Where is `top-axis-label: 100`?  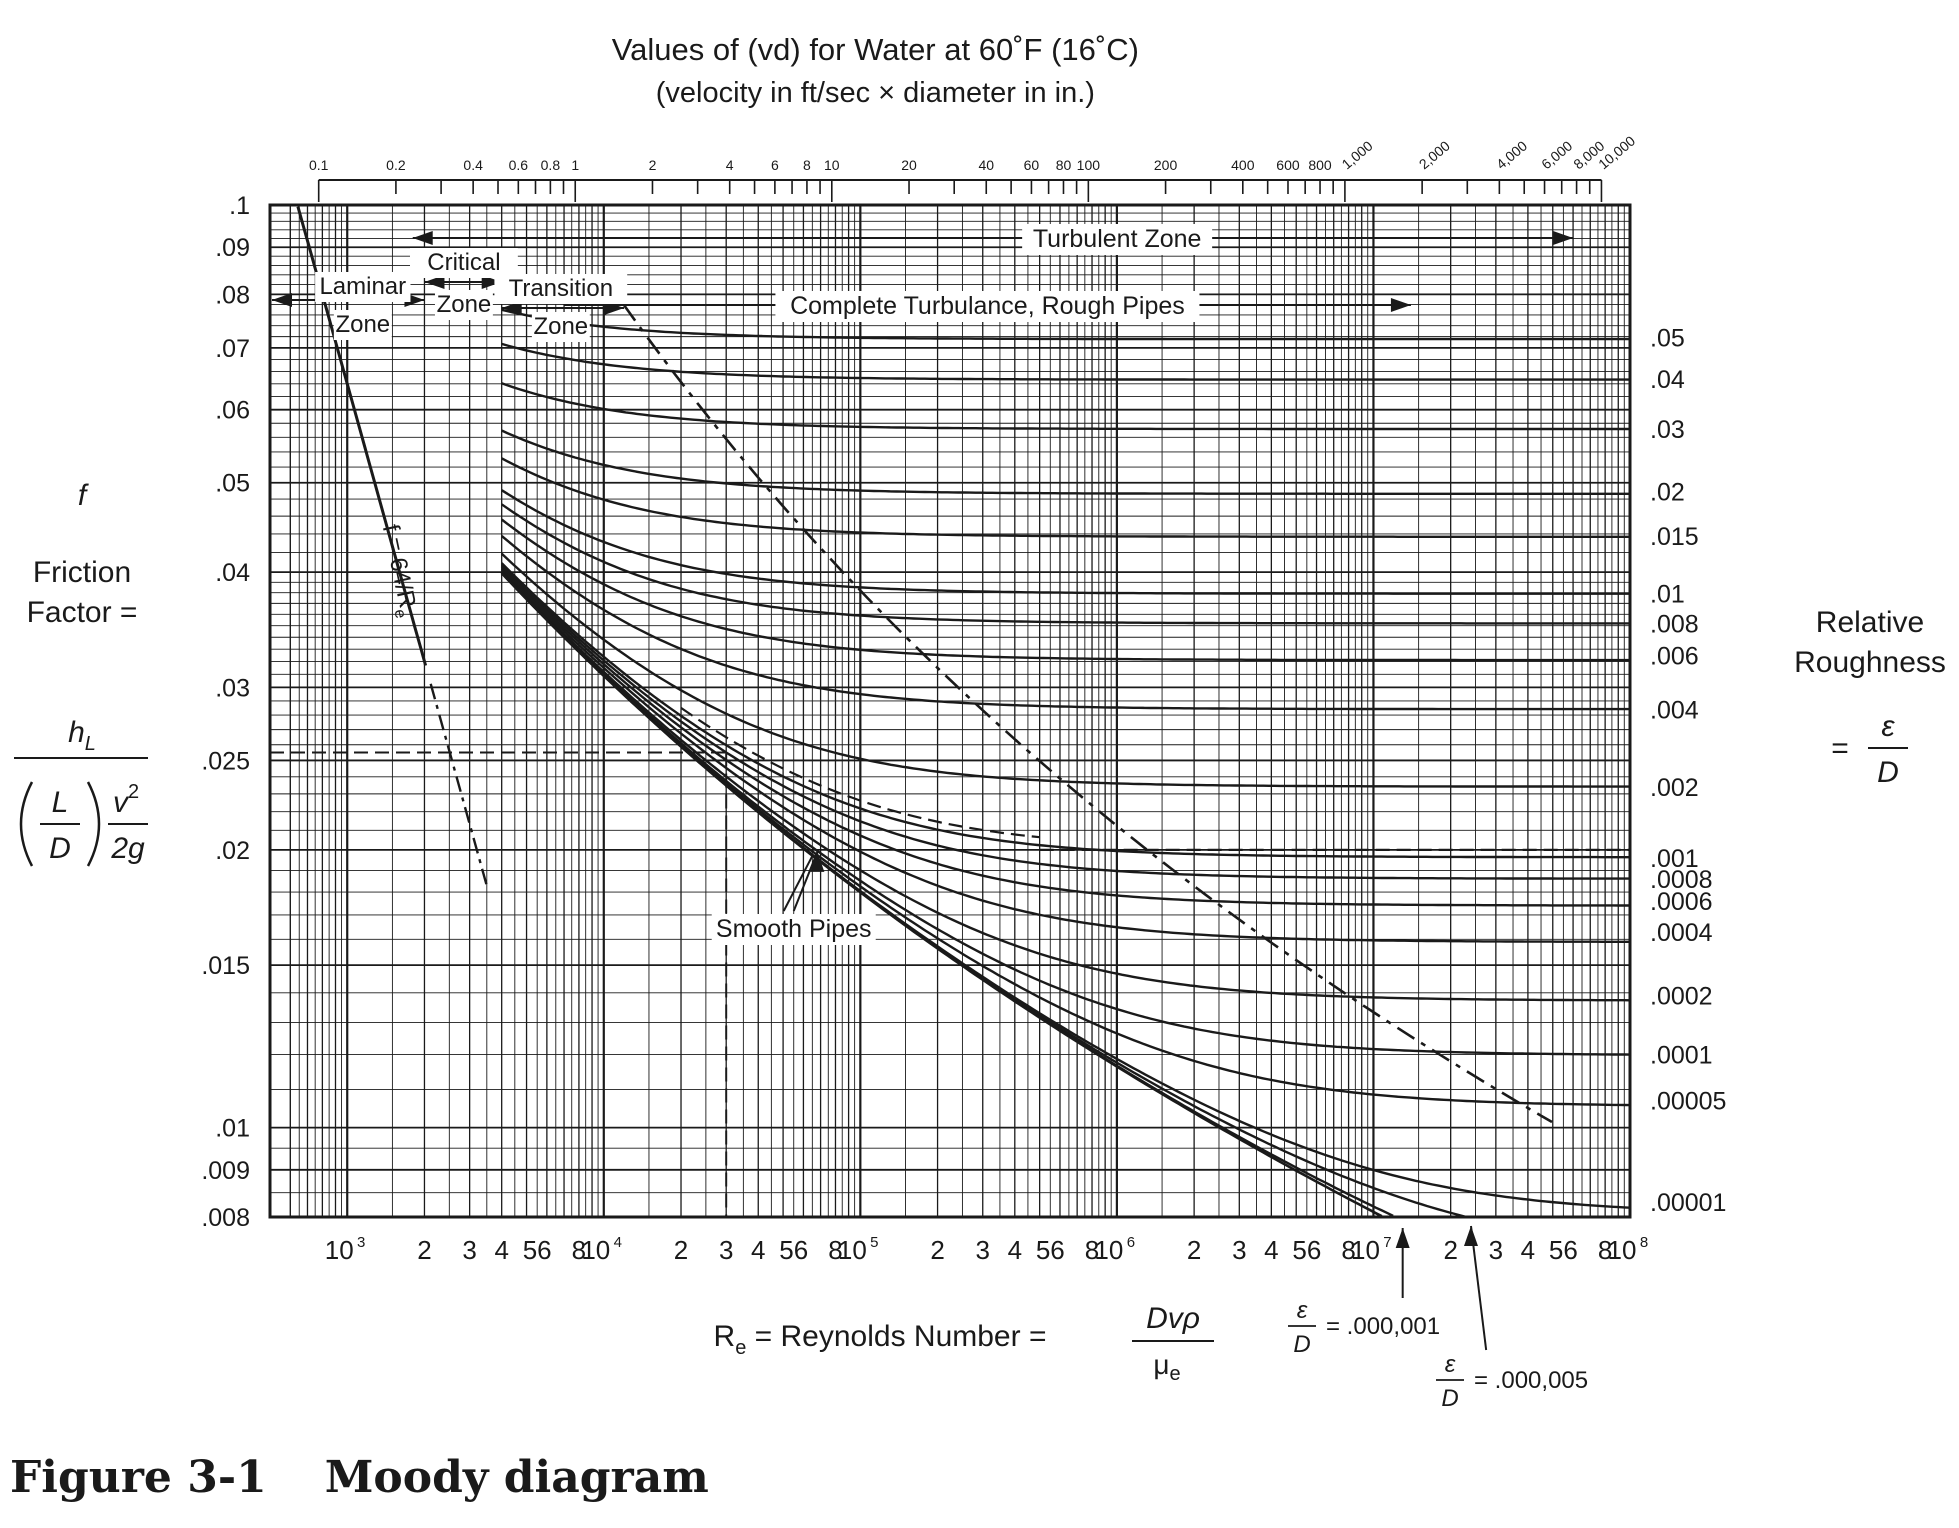 top-axis-label: 100 is located at coordinates (1089, 165).